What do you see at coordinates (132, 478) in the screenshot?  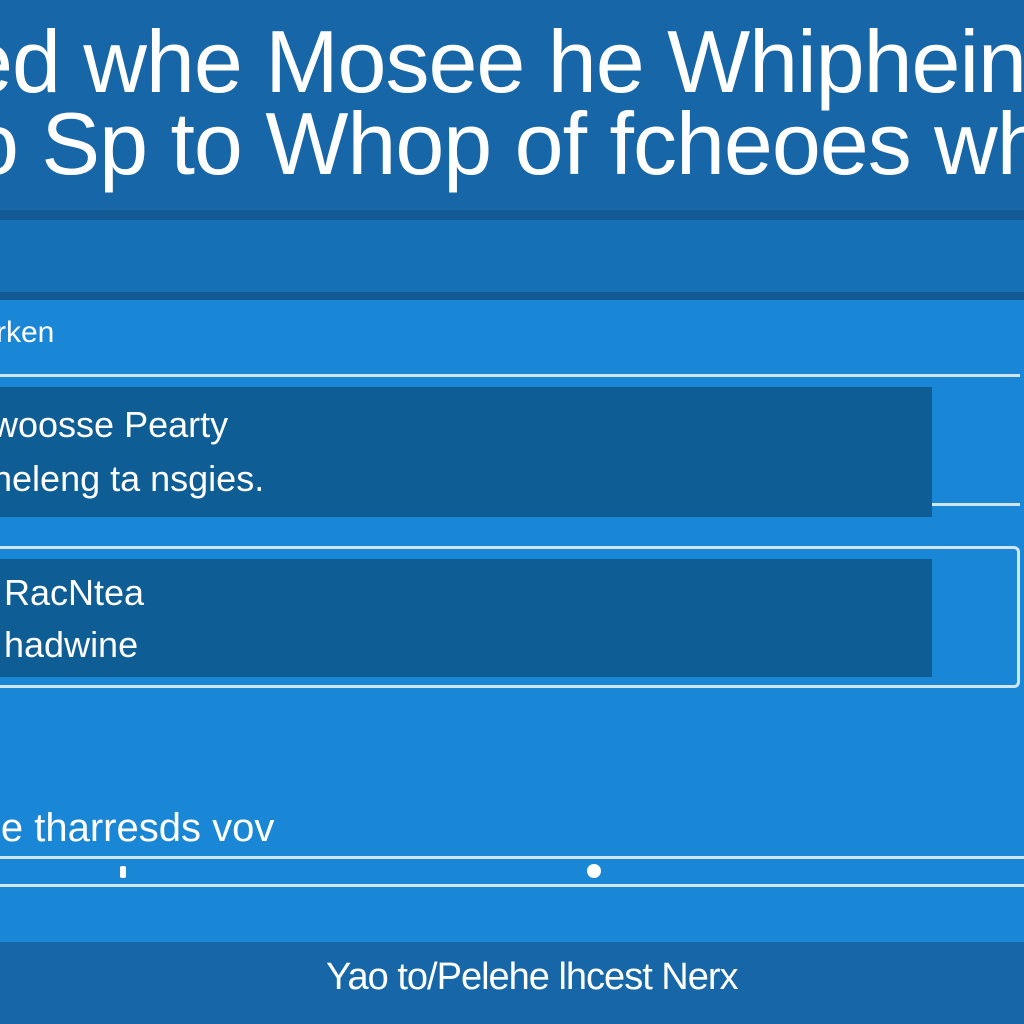 I see `option-card-1-description: heleng ta nsgies.` at bounding box center [132, 478].